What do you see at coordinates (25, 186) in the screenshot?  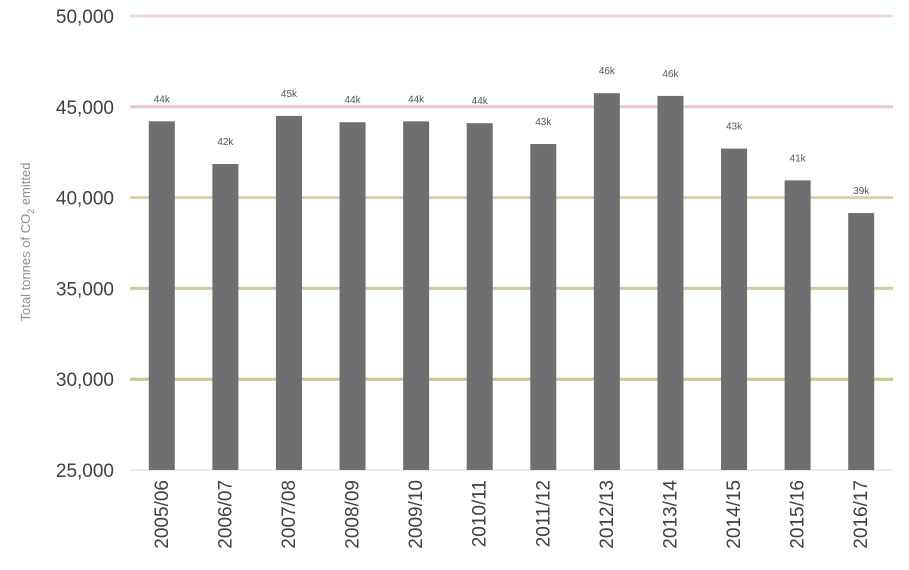 I see `y-axis-title-tail: emitted` at bounding box center [25, 186].